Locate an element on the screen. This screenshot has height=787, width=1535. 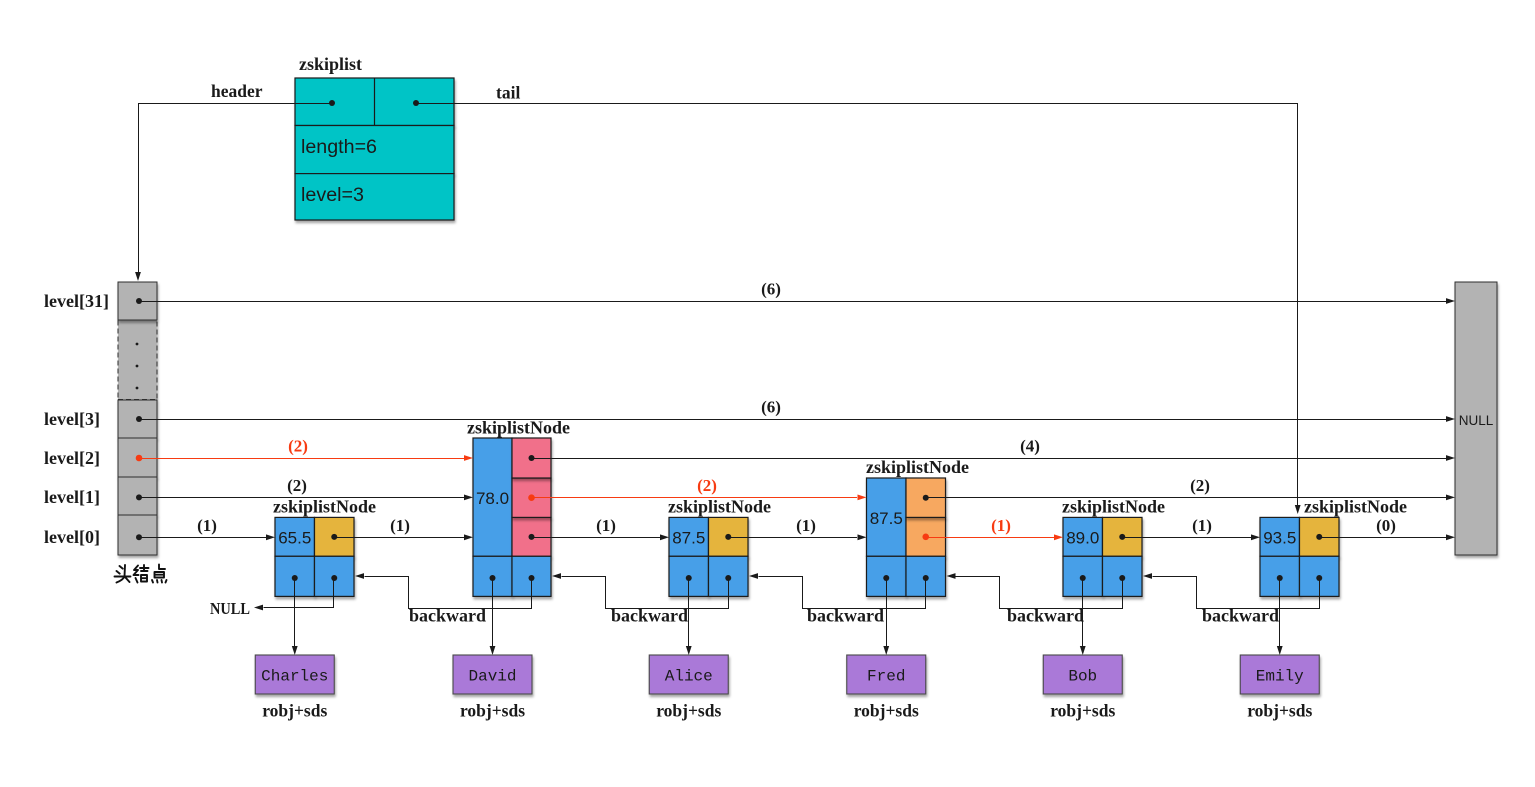
svg-text: (0) is located at coordinates (1386, 525).